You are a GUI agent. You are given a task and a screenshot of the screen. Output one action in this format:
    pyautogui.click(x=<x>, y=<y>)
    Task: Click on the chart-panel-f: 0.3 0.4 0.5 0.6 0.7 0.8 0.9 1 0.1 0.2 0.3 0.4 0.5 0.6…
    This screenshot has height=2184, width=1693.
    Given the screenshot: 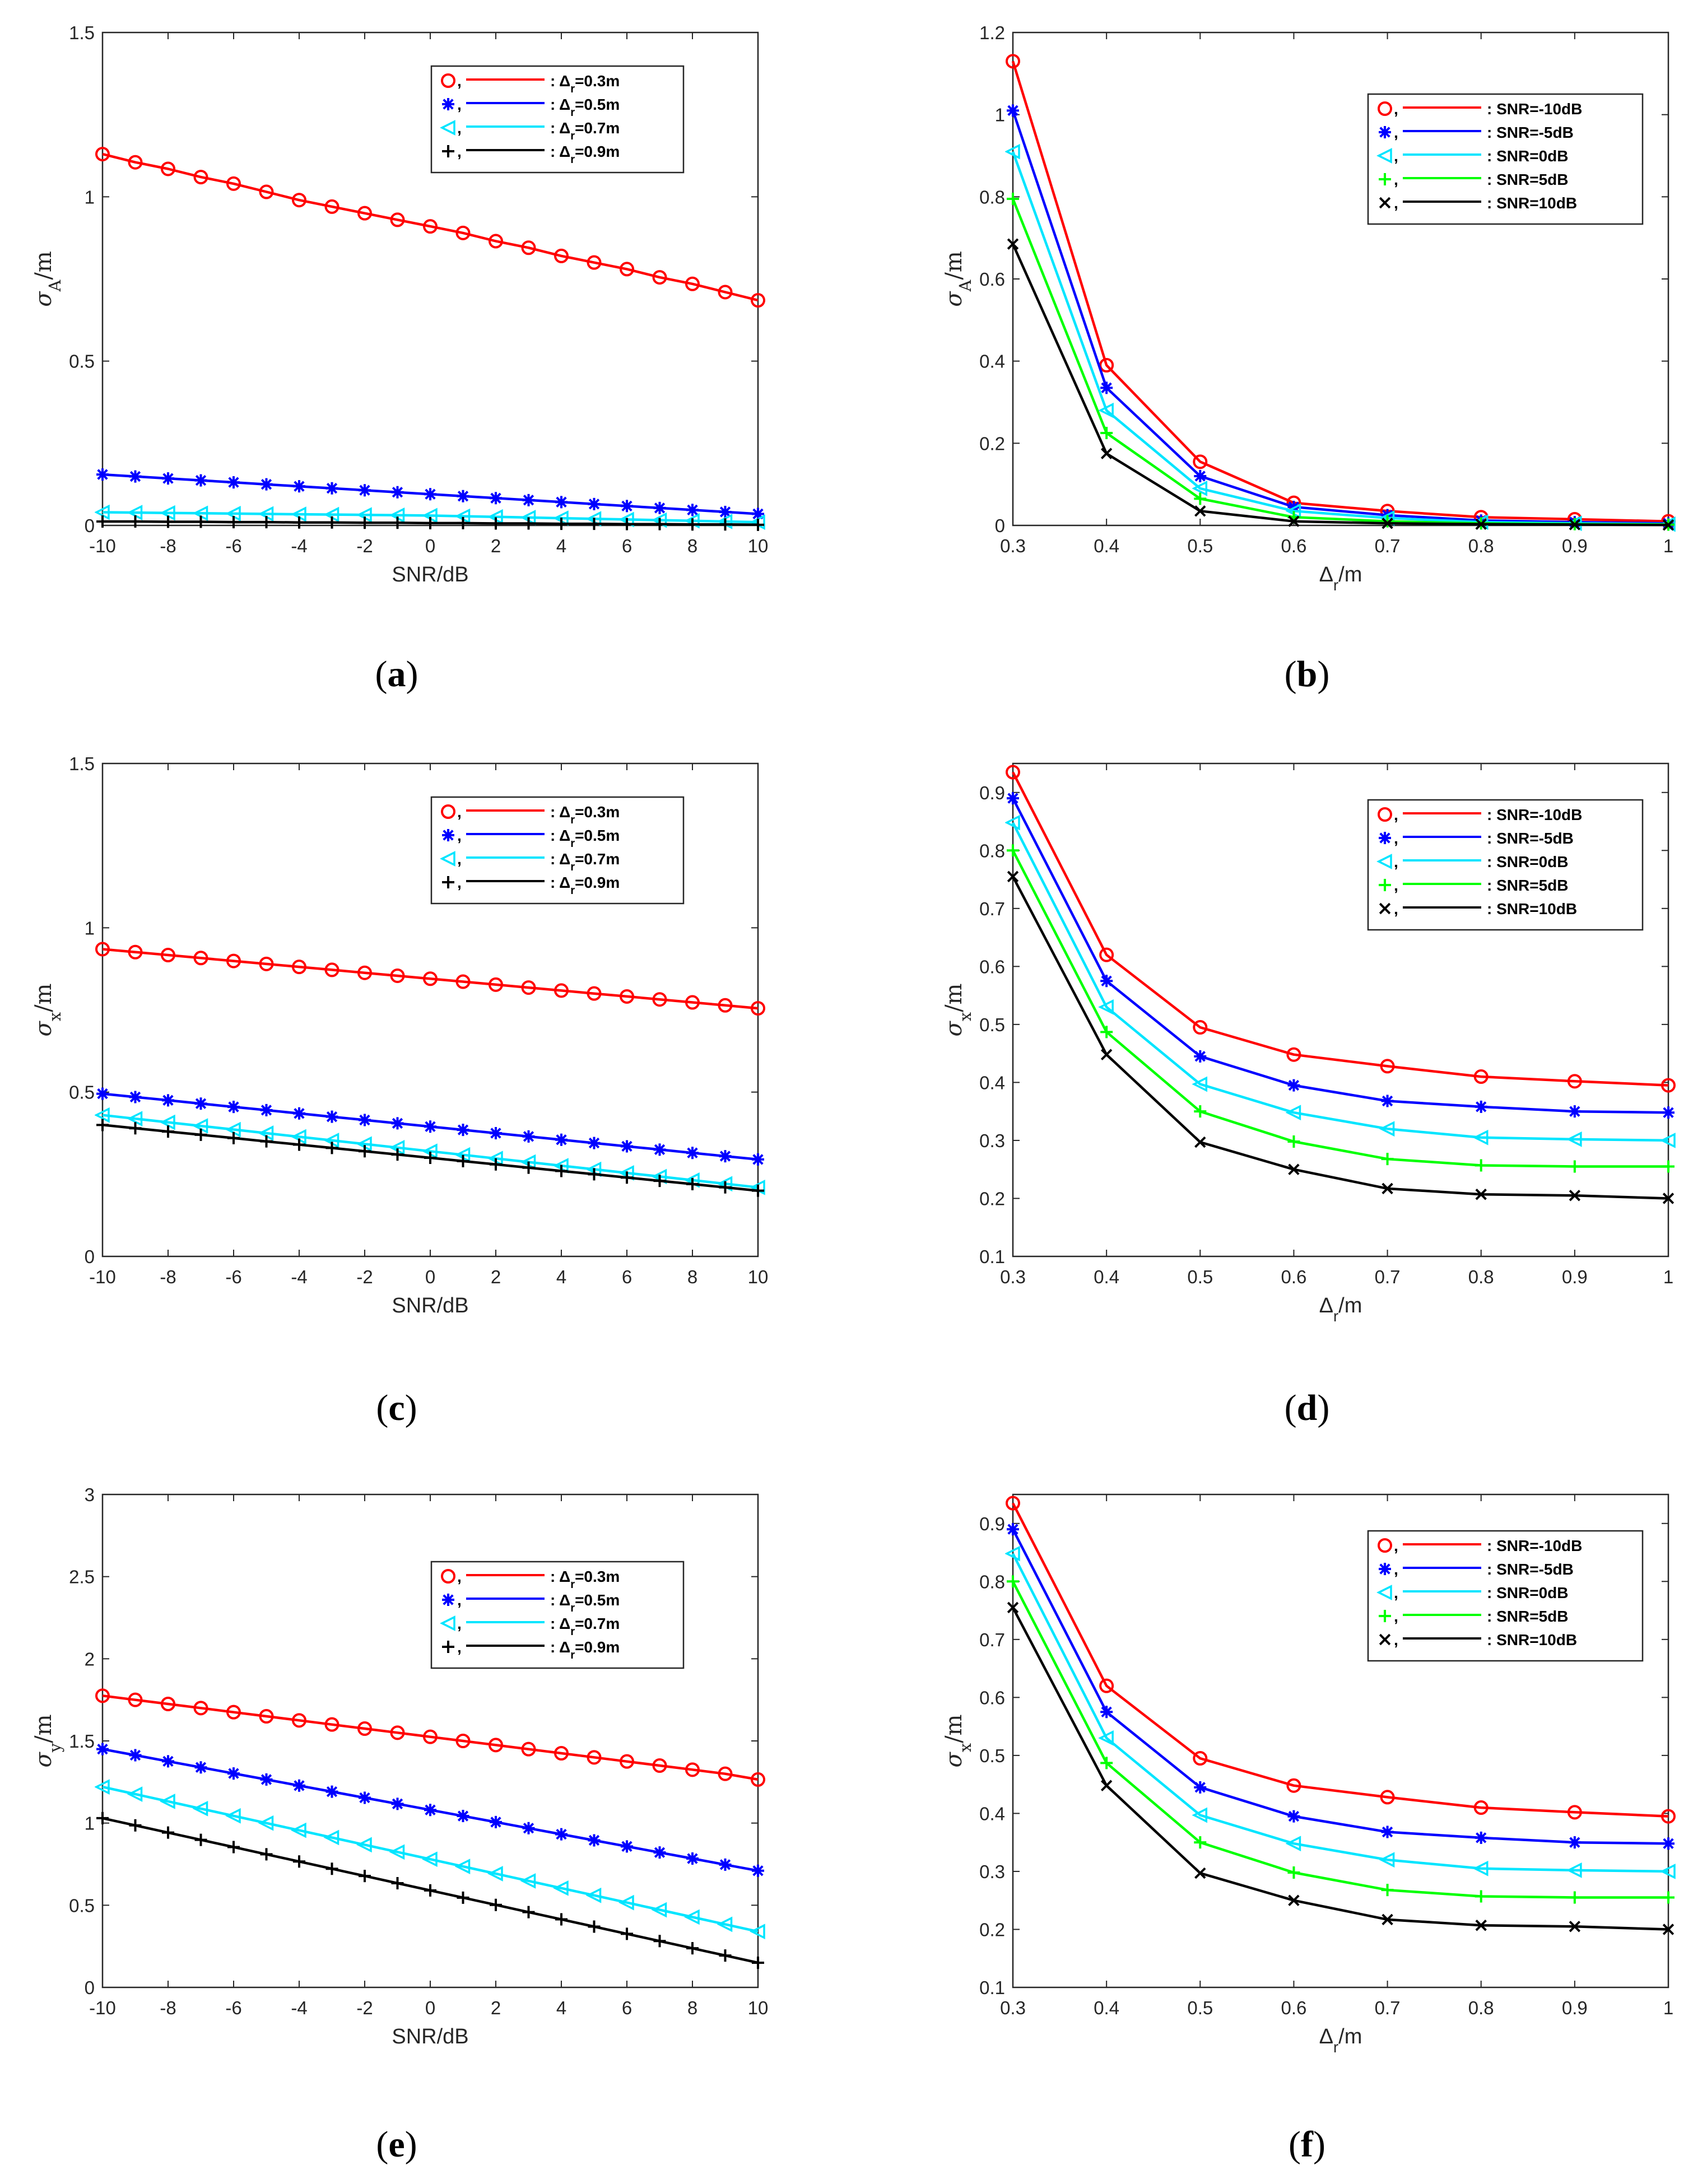 What is the action you would take?
    pyautogui.click(x=1308, y=1829)
    